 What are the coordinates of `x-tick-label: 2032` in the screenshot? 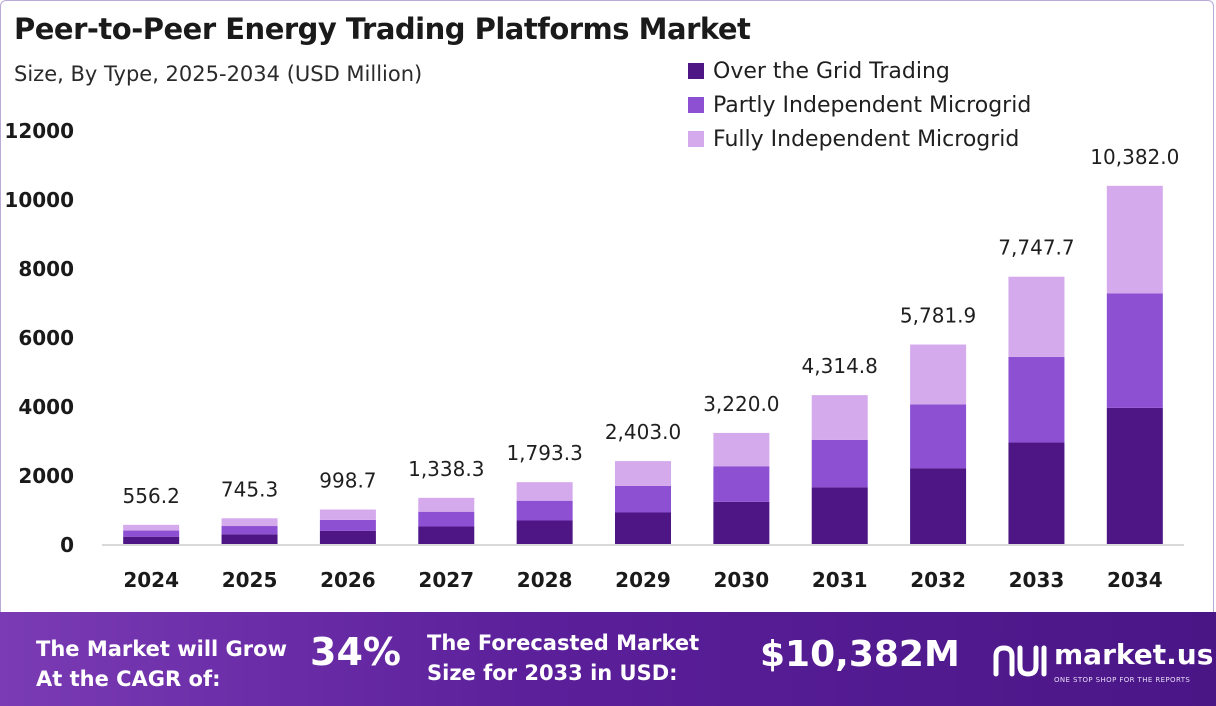 It's located at (938, 580).